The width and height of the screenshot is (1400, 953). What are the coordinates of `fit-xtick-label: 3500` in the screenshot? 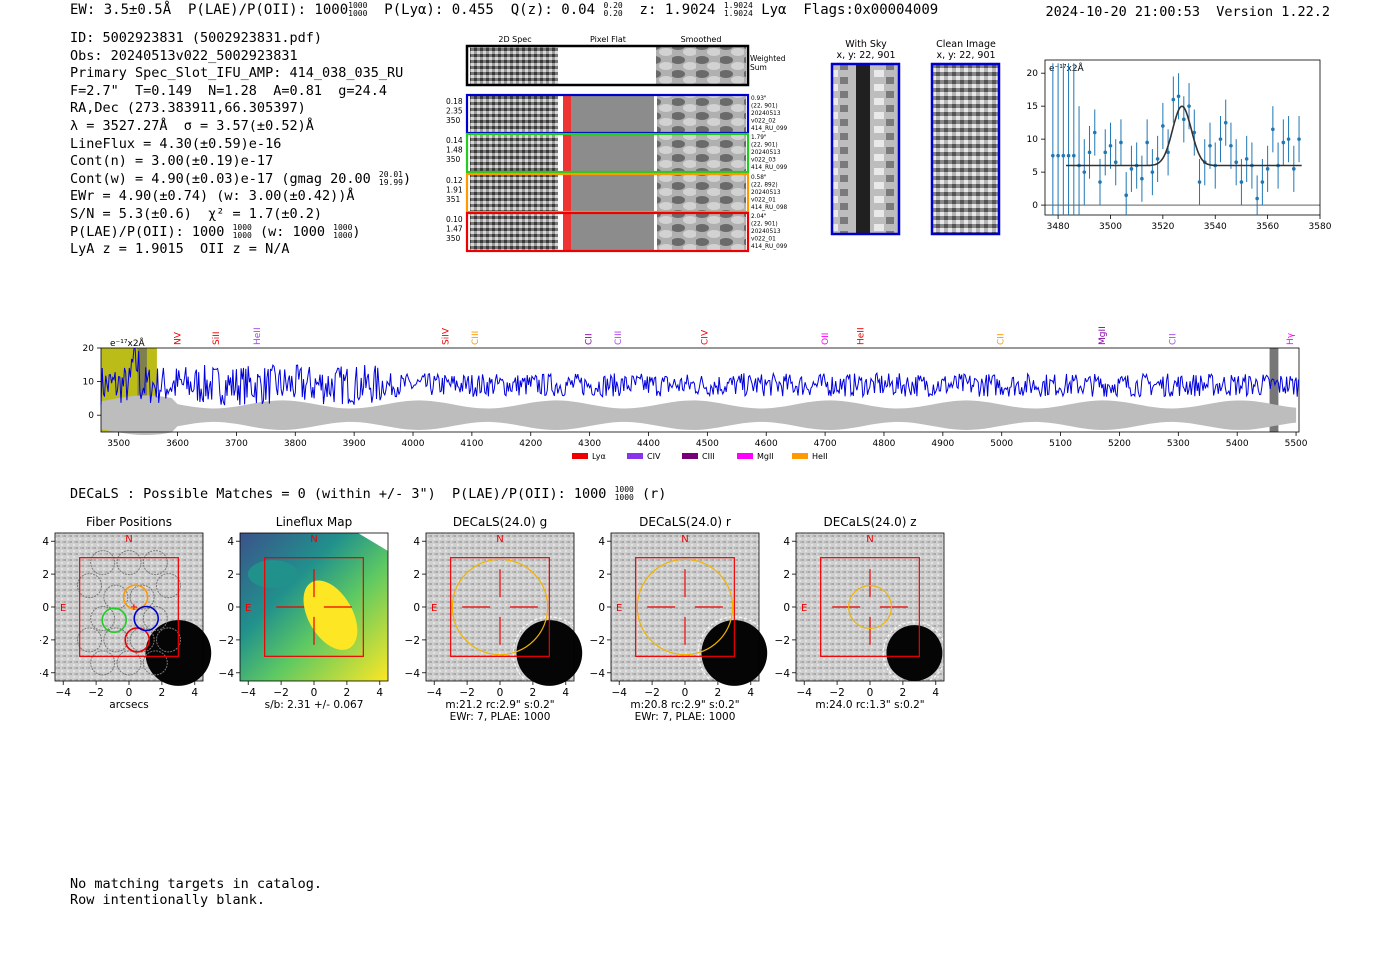 It's located at (1110, 227).